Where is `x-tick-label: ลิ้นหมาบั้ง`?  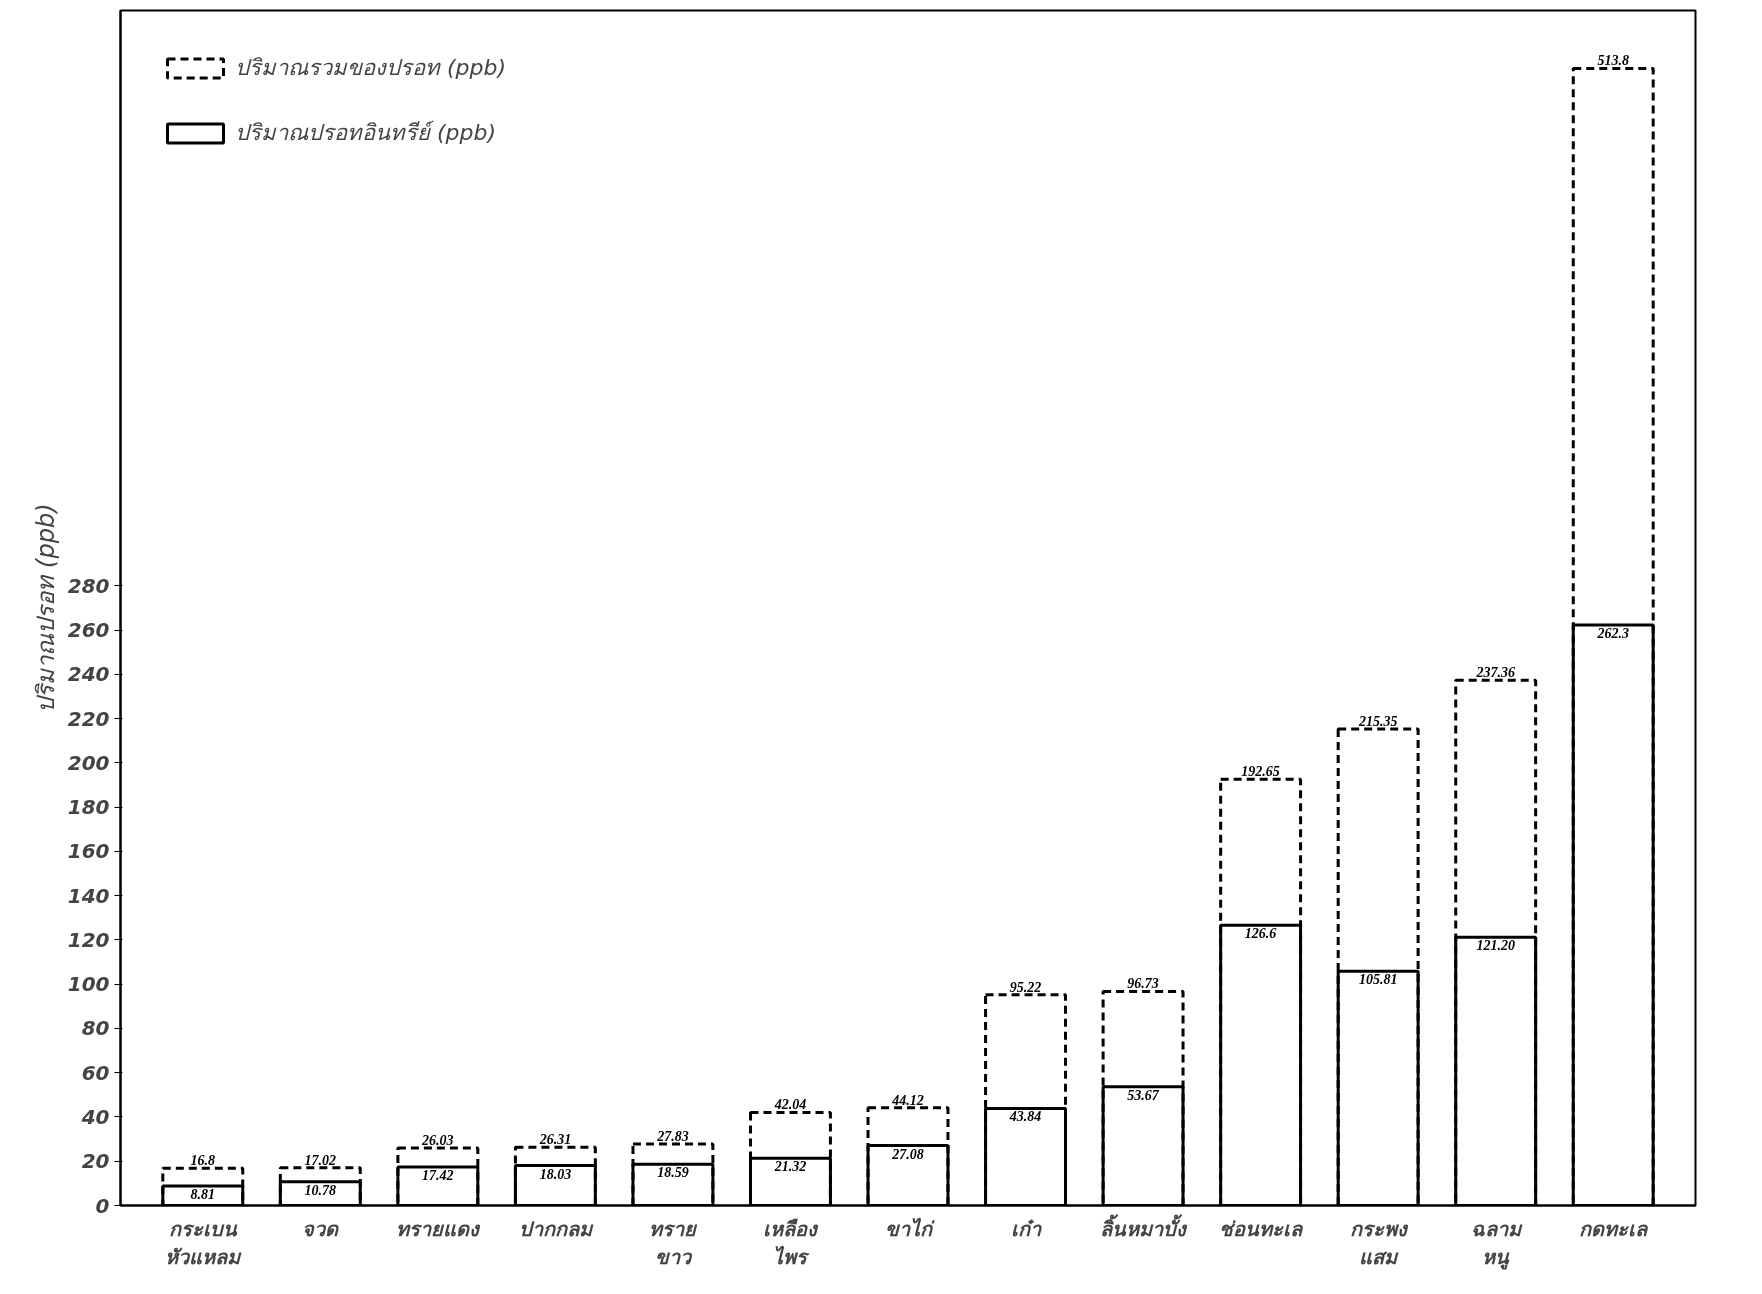 x-tick-label: ลิ้นหมาบั้ง is located at coordinates (1144, 1227).